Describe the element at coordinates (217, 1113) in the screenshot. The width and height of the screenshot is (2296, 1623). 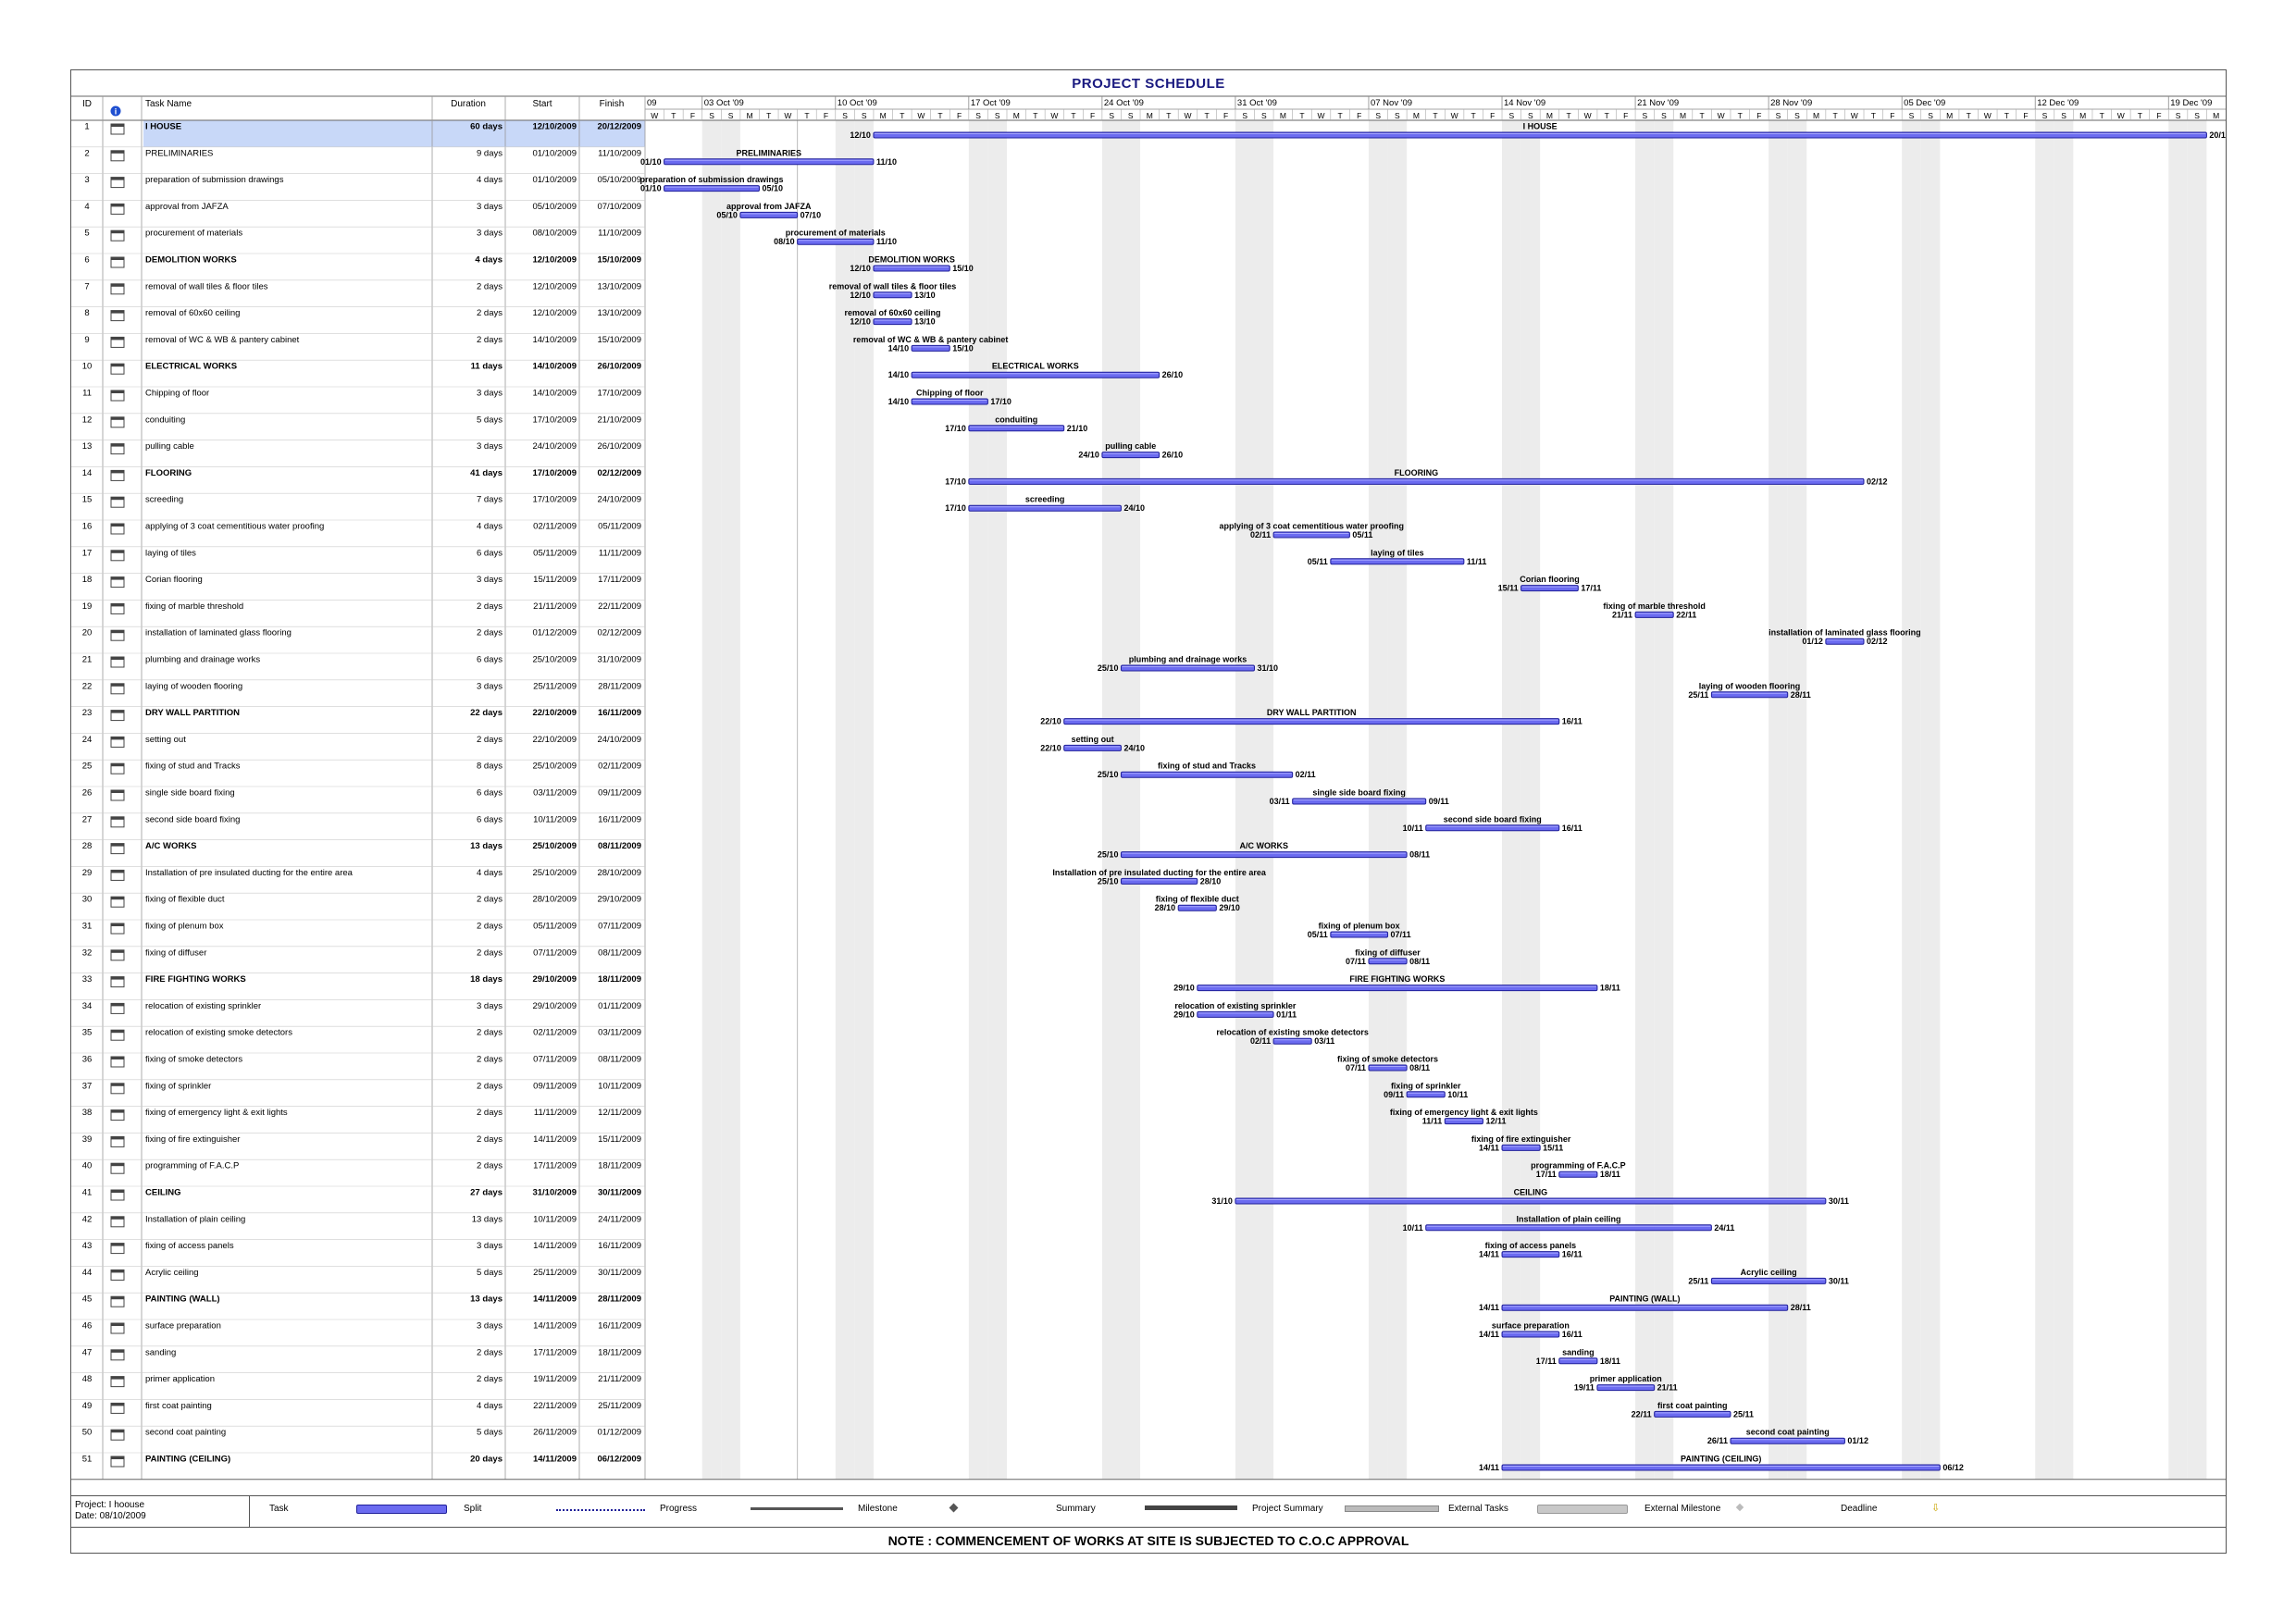
I see `task-name: fixing of emergency light & exit lights` at that location.